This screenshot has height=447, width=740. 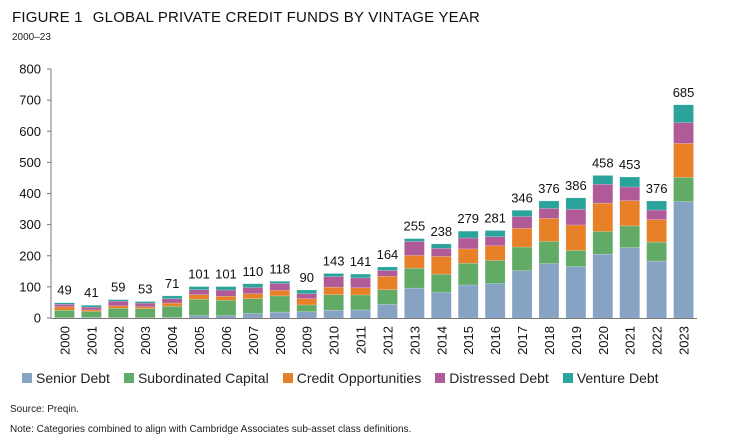 What do you see at coordinates (199, 274) in the screenshot?
I see `total-label: 101` at bounding box center [199, 274].